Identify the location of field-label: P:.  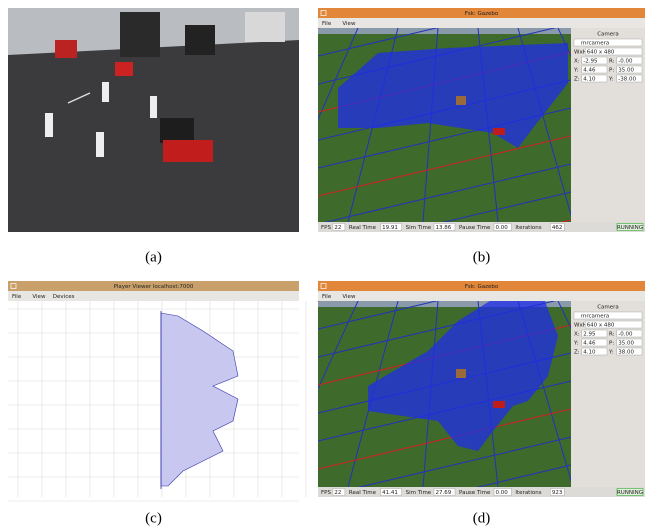
(611, 70).